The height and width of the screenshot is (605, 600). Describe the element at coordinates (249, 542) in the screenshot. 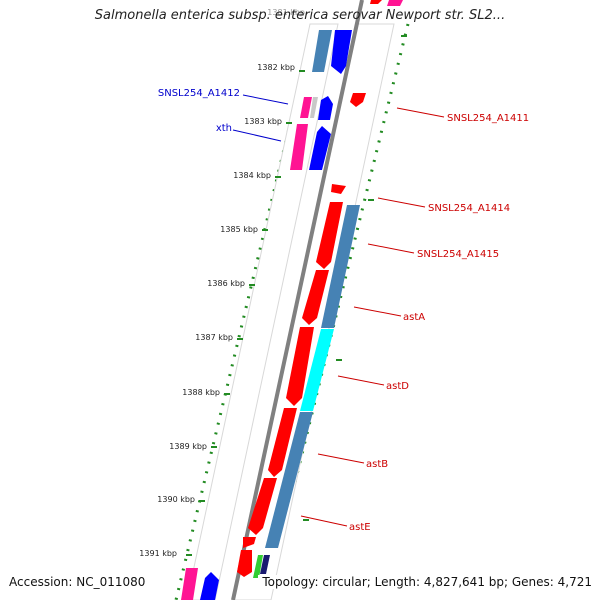

I see `feature-red-bottom-a` at that location.